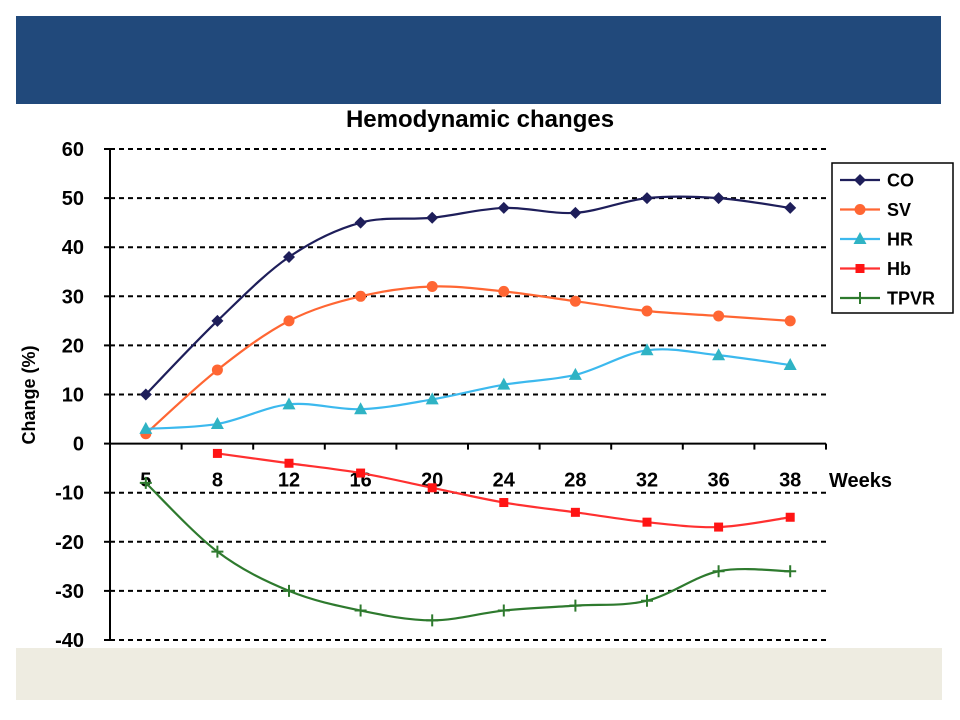  What do you see at coordinates (69, 641) in the screenshot?
I see `y-tick-label: -40` at bounding box center [69, 641].